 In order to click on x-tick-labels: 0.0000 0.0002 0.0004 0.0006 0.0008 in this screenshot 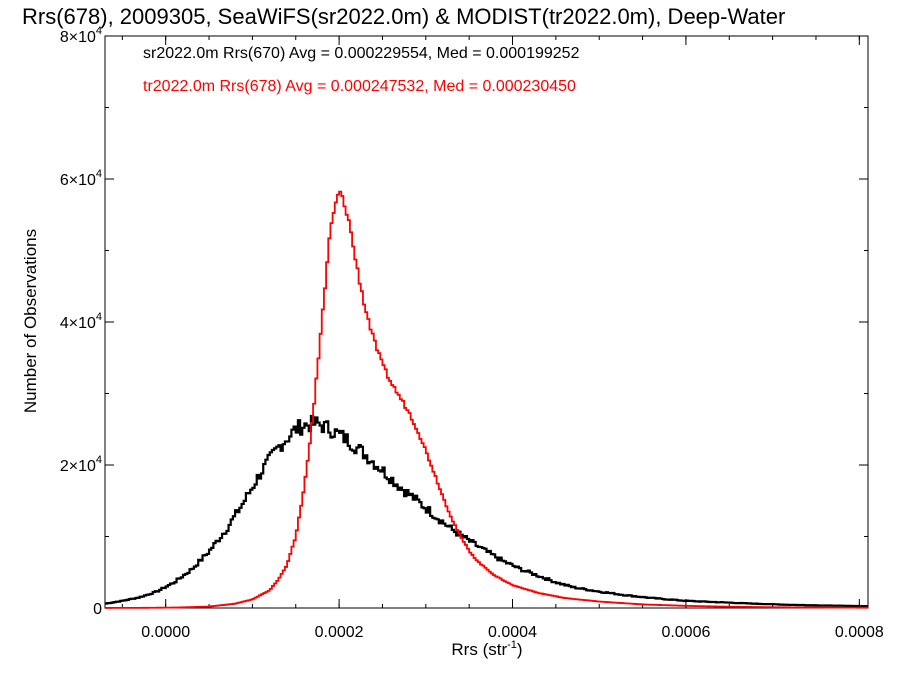, I will do `click(512, 632)`.